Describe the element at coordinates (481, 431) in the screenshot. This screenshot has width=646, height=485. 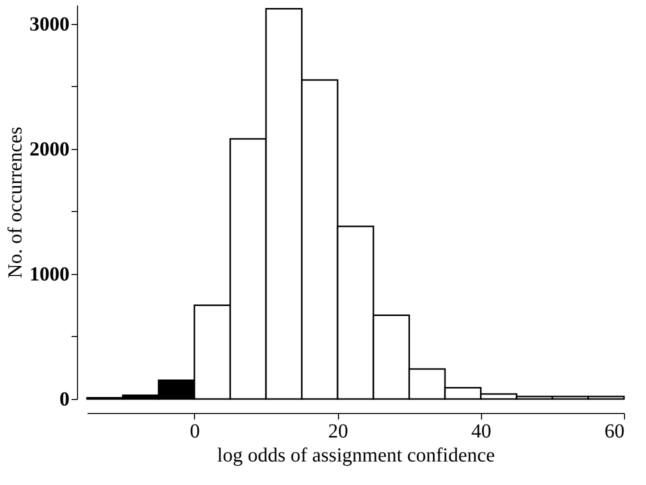
I see `x-tick-label: 40` at that location.